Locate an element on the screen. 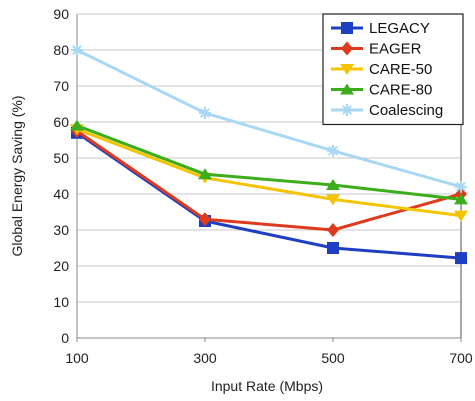  y-tick-label: 30 is located at coordinates (61, 230).